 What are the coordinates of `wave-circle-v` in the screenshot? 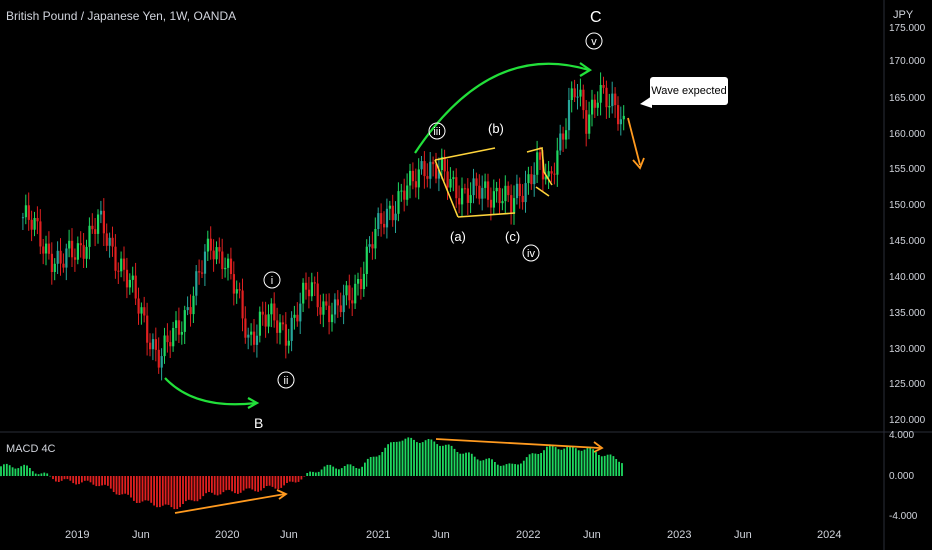 It's located at (594, 41).